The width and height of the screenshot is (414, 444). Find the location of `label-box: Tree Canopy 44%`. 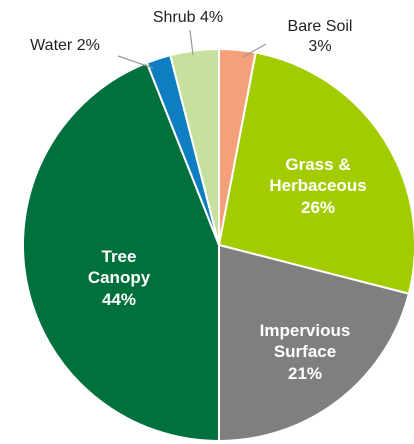

label-box: Tree Canopy 44% is located at coordinates (119, 278).